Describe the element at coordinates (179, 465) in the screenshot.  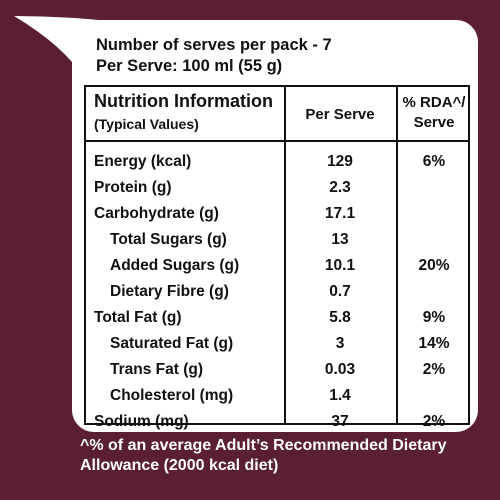
I see `footnote-line2: Allowance (2000 kcal diet)` at that location.